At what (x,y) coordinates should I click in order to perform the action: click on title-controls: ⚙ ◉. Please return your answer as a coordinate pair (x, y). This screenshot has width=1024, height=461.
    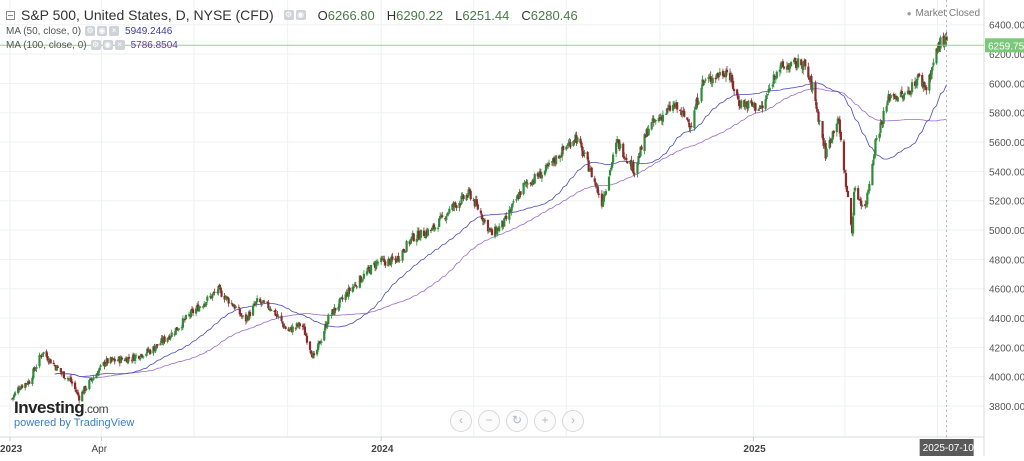
    Looking at the image, I should click on (294, 15).